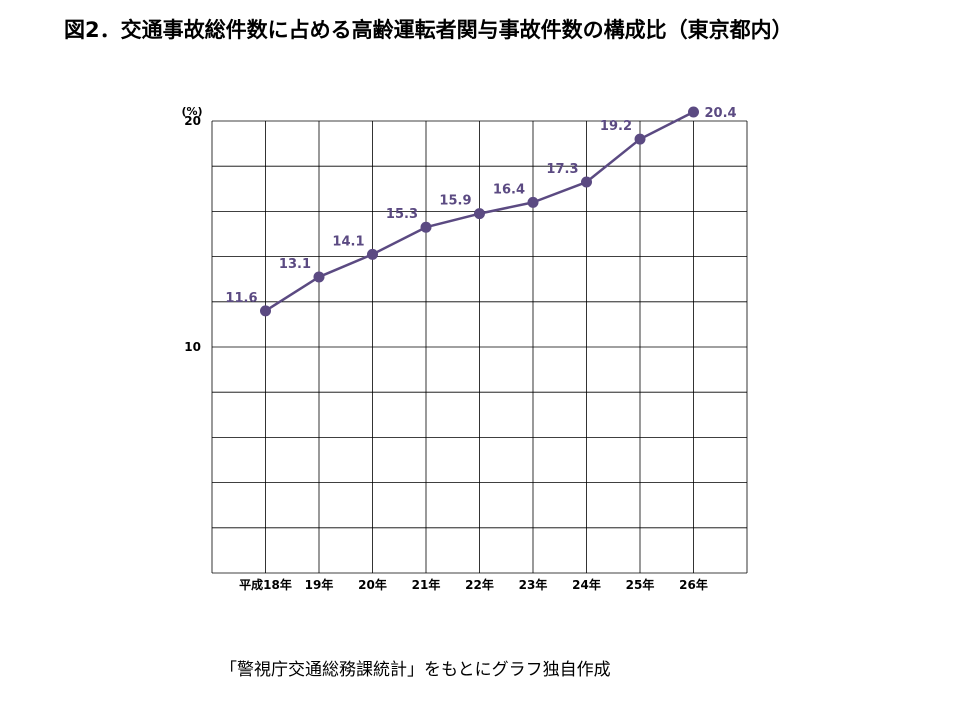  I want to click on data-label: 13.1, so click(295, 264).